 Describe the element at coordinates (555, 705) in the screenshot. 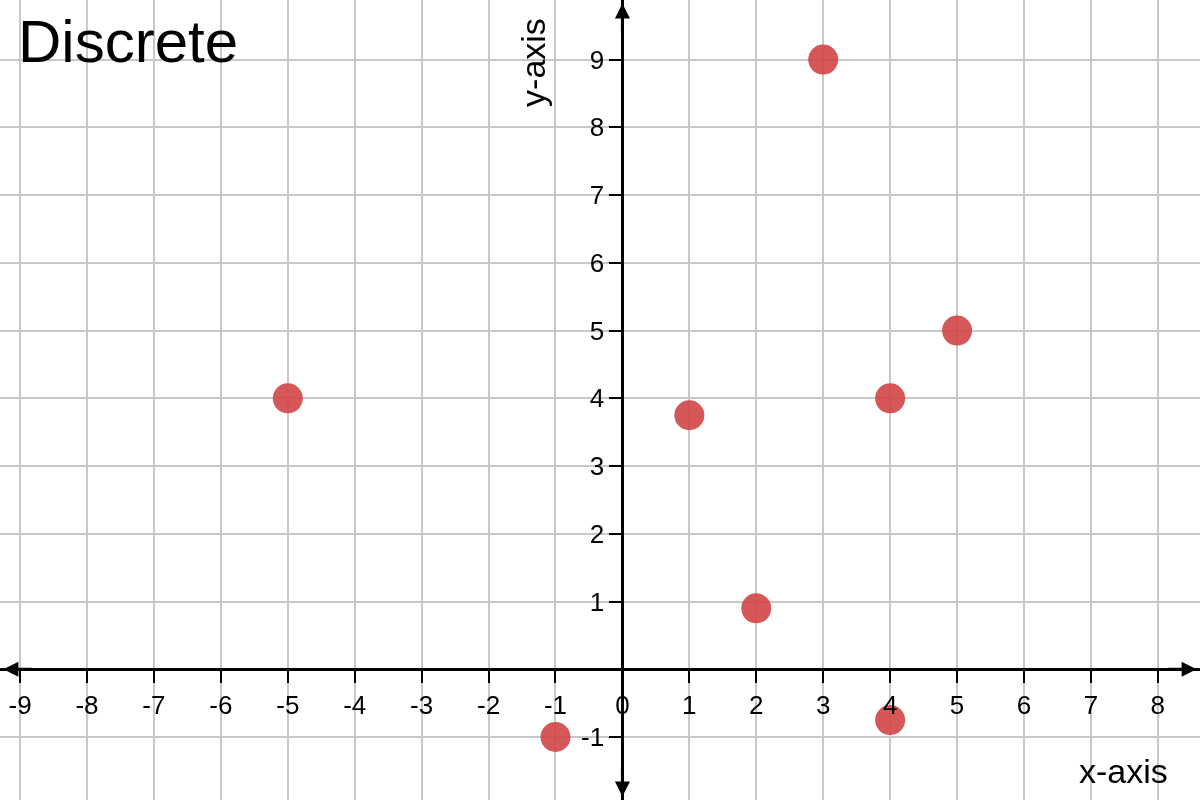

I see `x-tick-label: -1` at that location.